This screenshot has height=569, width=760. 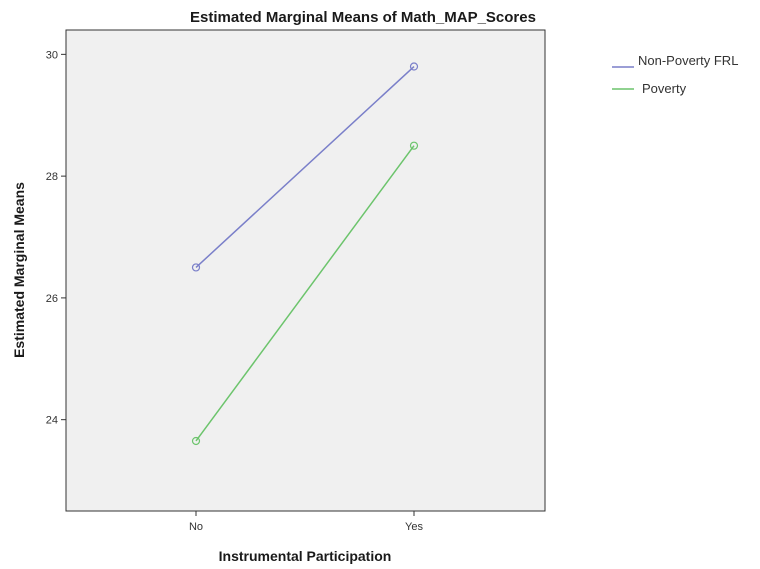 I want to click on legend-label: Non-Poverty FRL, so click(x=688, y=60).